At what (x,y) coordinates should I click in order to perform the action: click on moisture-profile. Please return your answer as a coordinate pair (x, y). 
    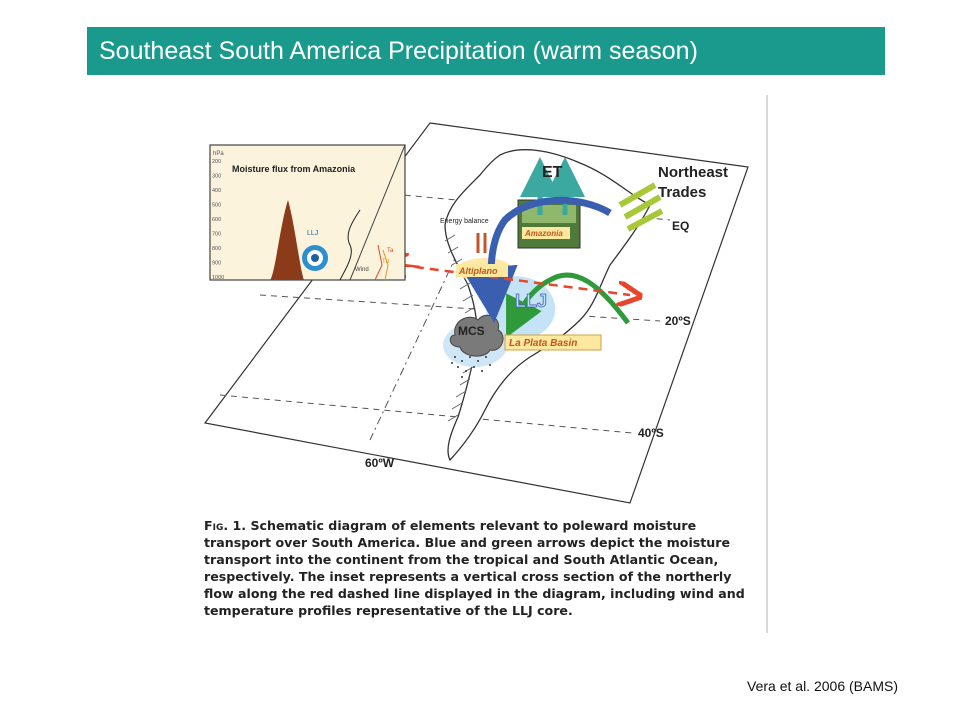
    Looking at the image, I should click on (287, 240).